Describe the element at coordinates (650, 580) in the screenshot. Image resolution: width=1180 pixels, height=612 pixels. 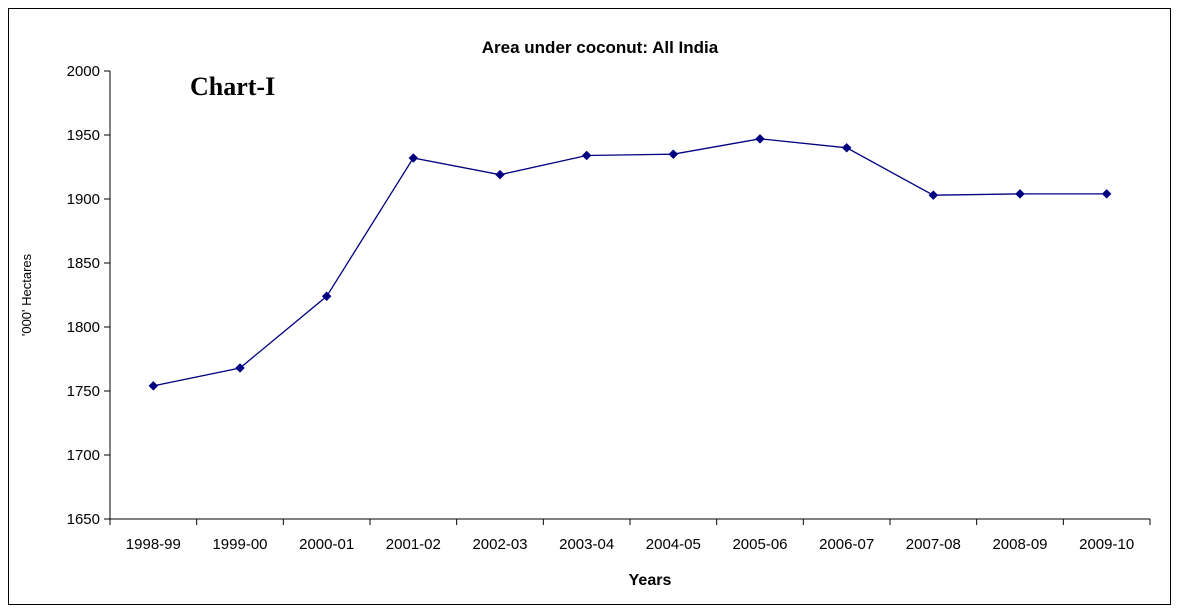
I see `x-axis-label: Years` at that location.